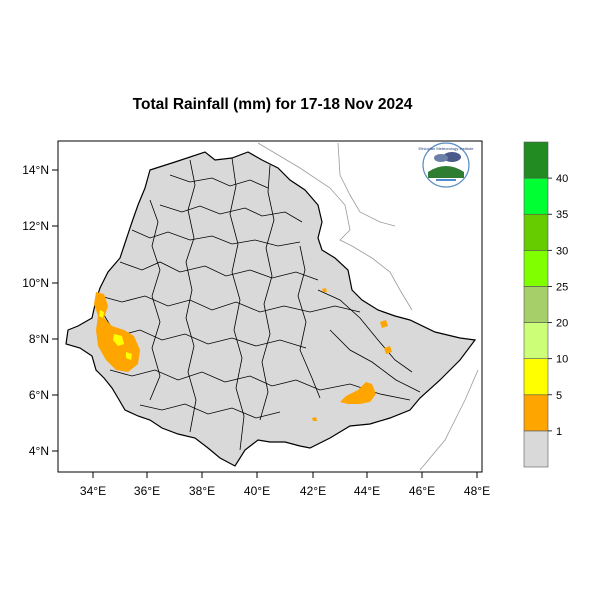 This screenshot has width=600, height=600. Describe the element at coordinates (447, 165) in the screenshot. I see `ethiopian-meteorology-logo: Ethiopian Meteorology Institute` at that location.